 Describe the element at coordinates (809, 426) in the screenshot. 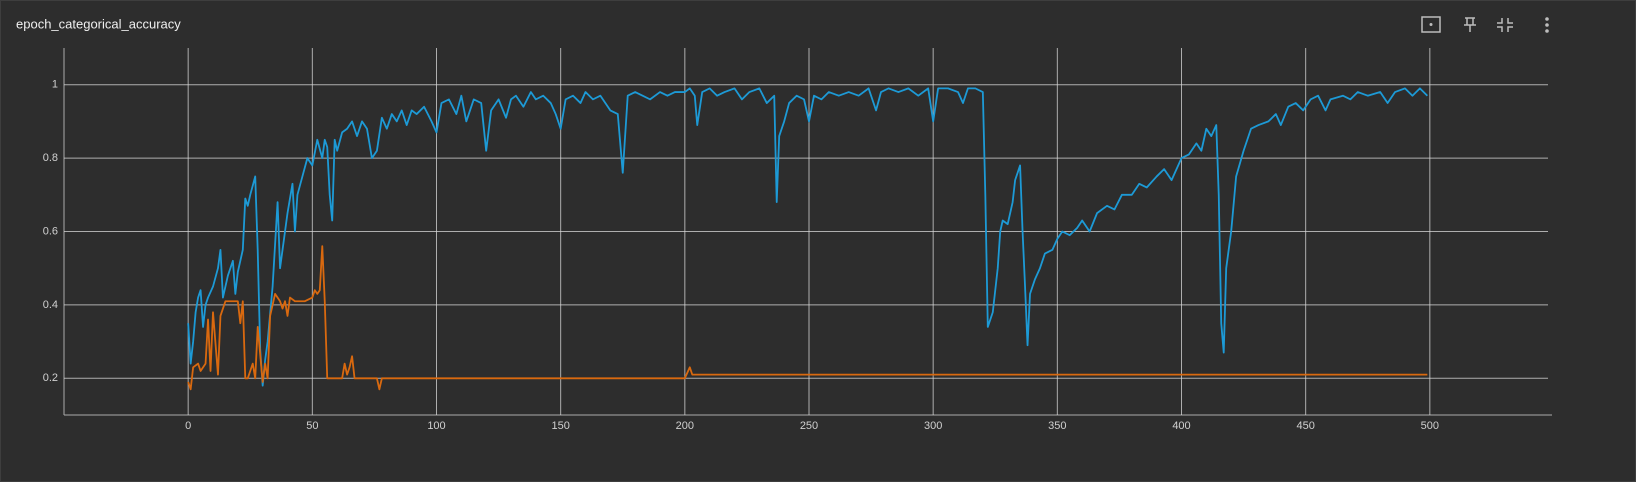

I see `x-tick-label: 250` at that location.